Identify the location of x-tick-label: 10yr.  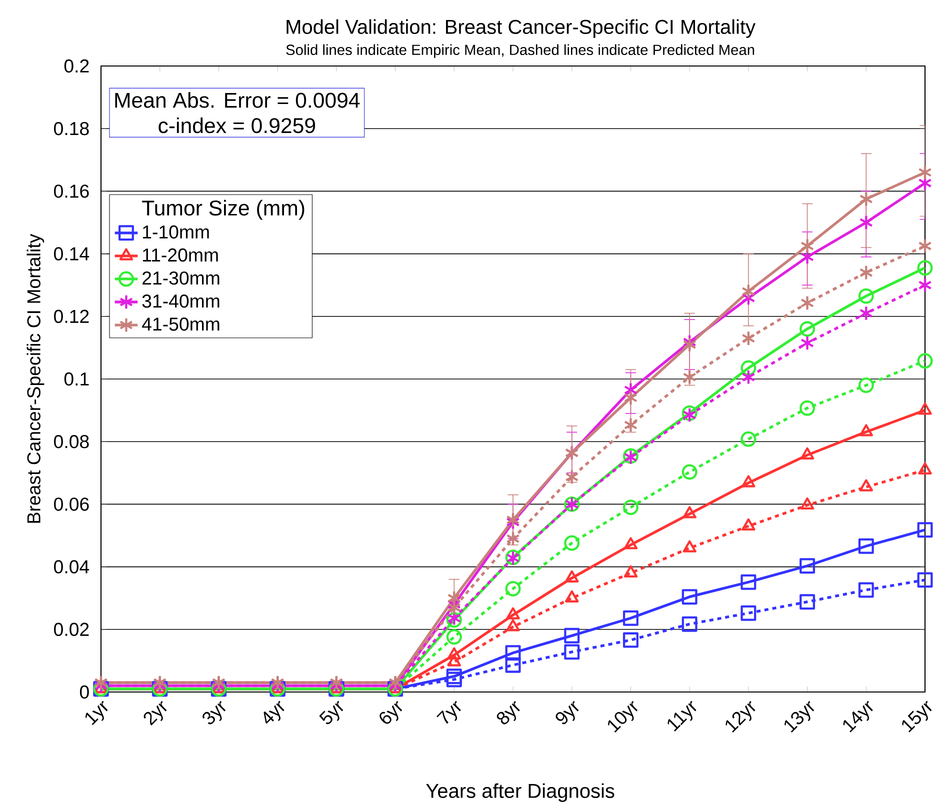
(623, 717).